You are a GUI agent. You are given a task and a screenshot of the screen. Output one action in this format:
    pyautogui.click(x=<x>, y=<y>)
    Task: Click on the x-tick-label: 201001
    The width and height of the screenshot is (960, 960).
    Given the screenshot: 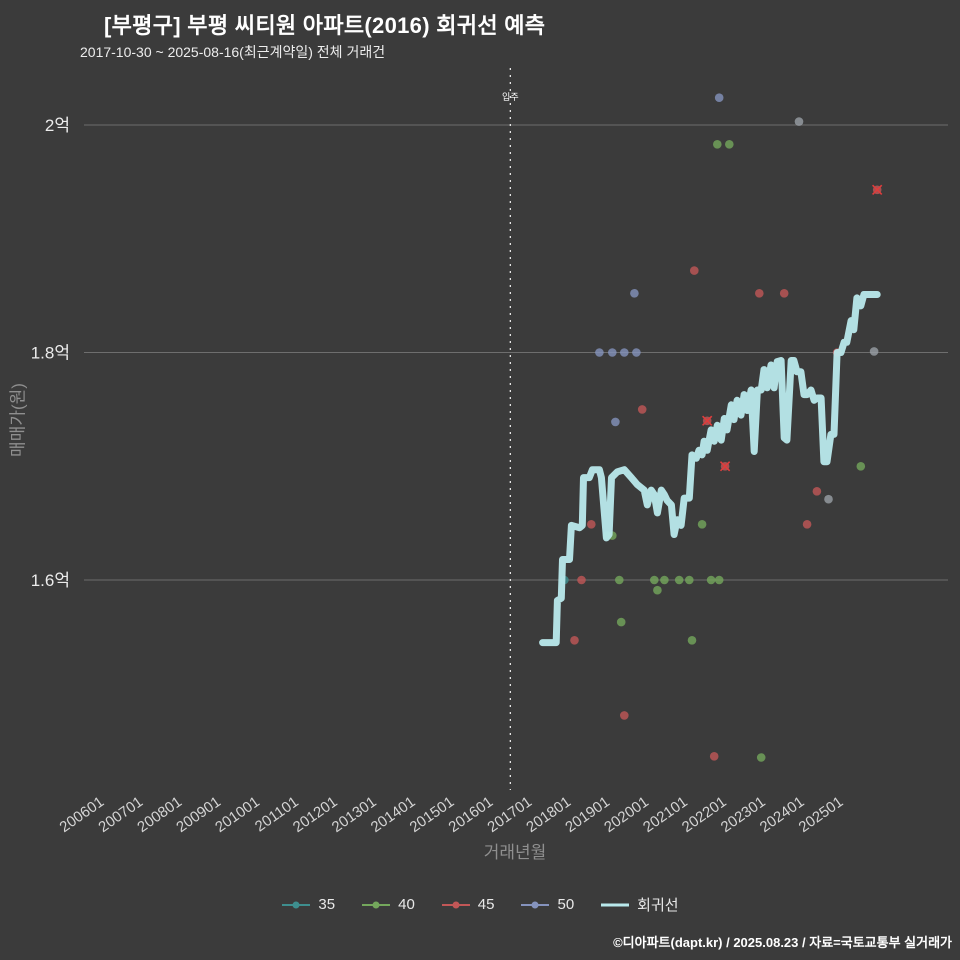 What is the action you would take?
    pyautogui.click(x=237, y=814)
    